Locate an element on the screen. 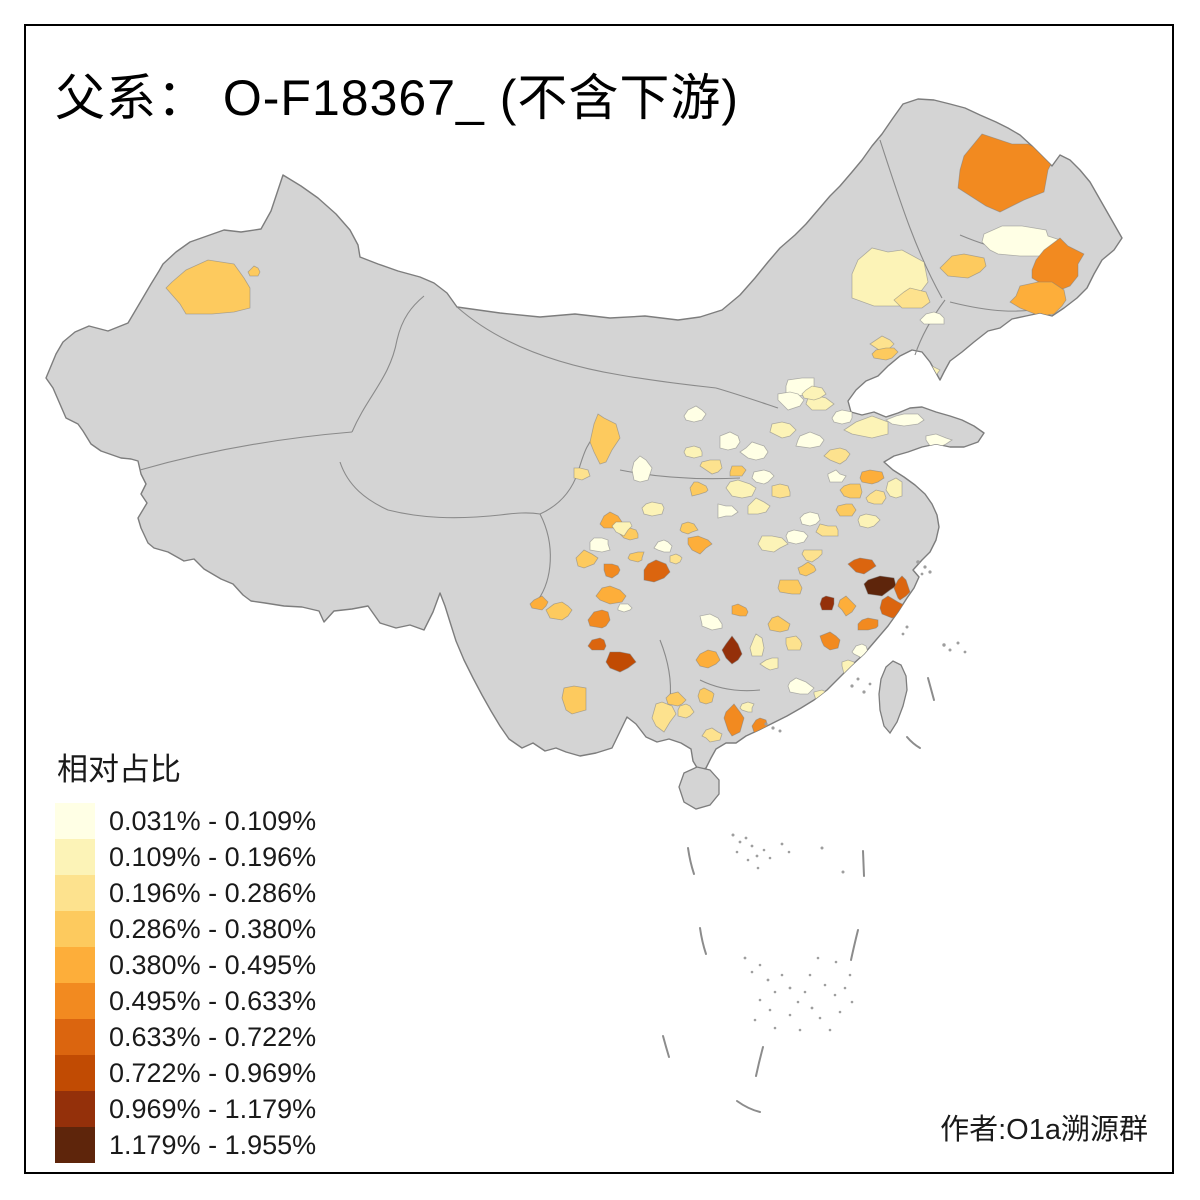  legend-label: 0.969% - 1.179% is located at coordinates (213, 1108).